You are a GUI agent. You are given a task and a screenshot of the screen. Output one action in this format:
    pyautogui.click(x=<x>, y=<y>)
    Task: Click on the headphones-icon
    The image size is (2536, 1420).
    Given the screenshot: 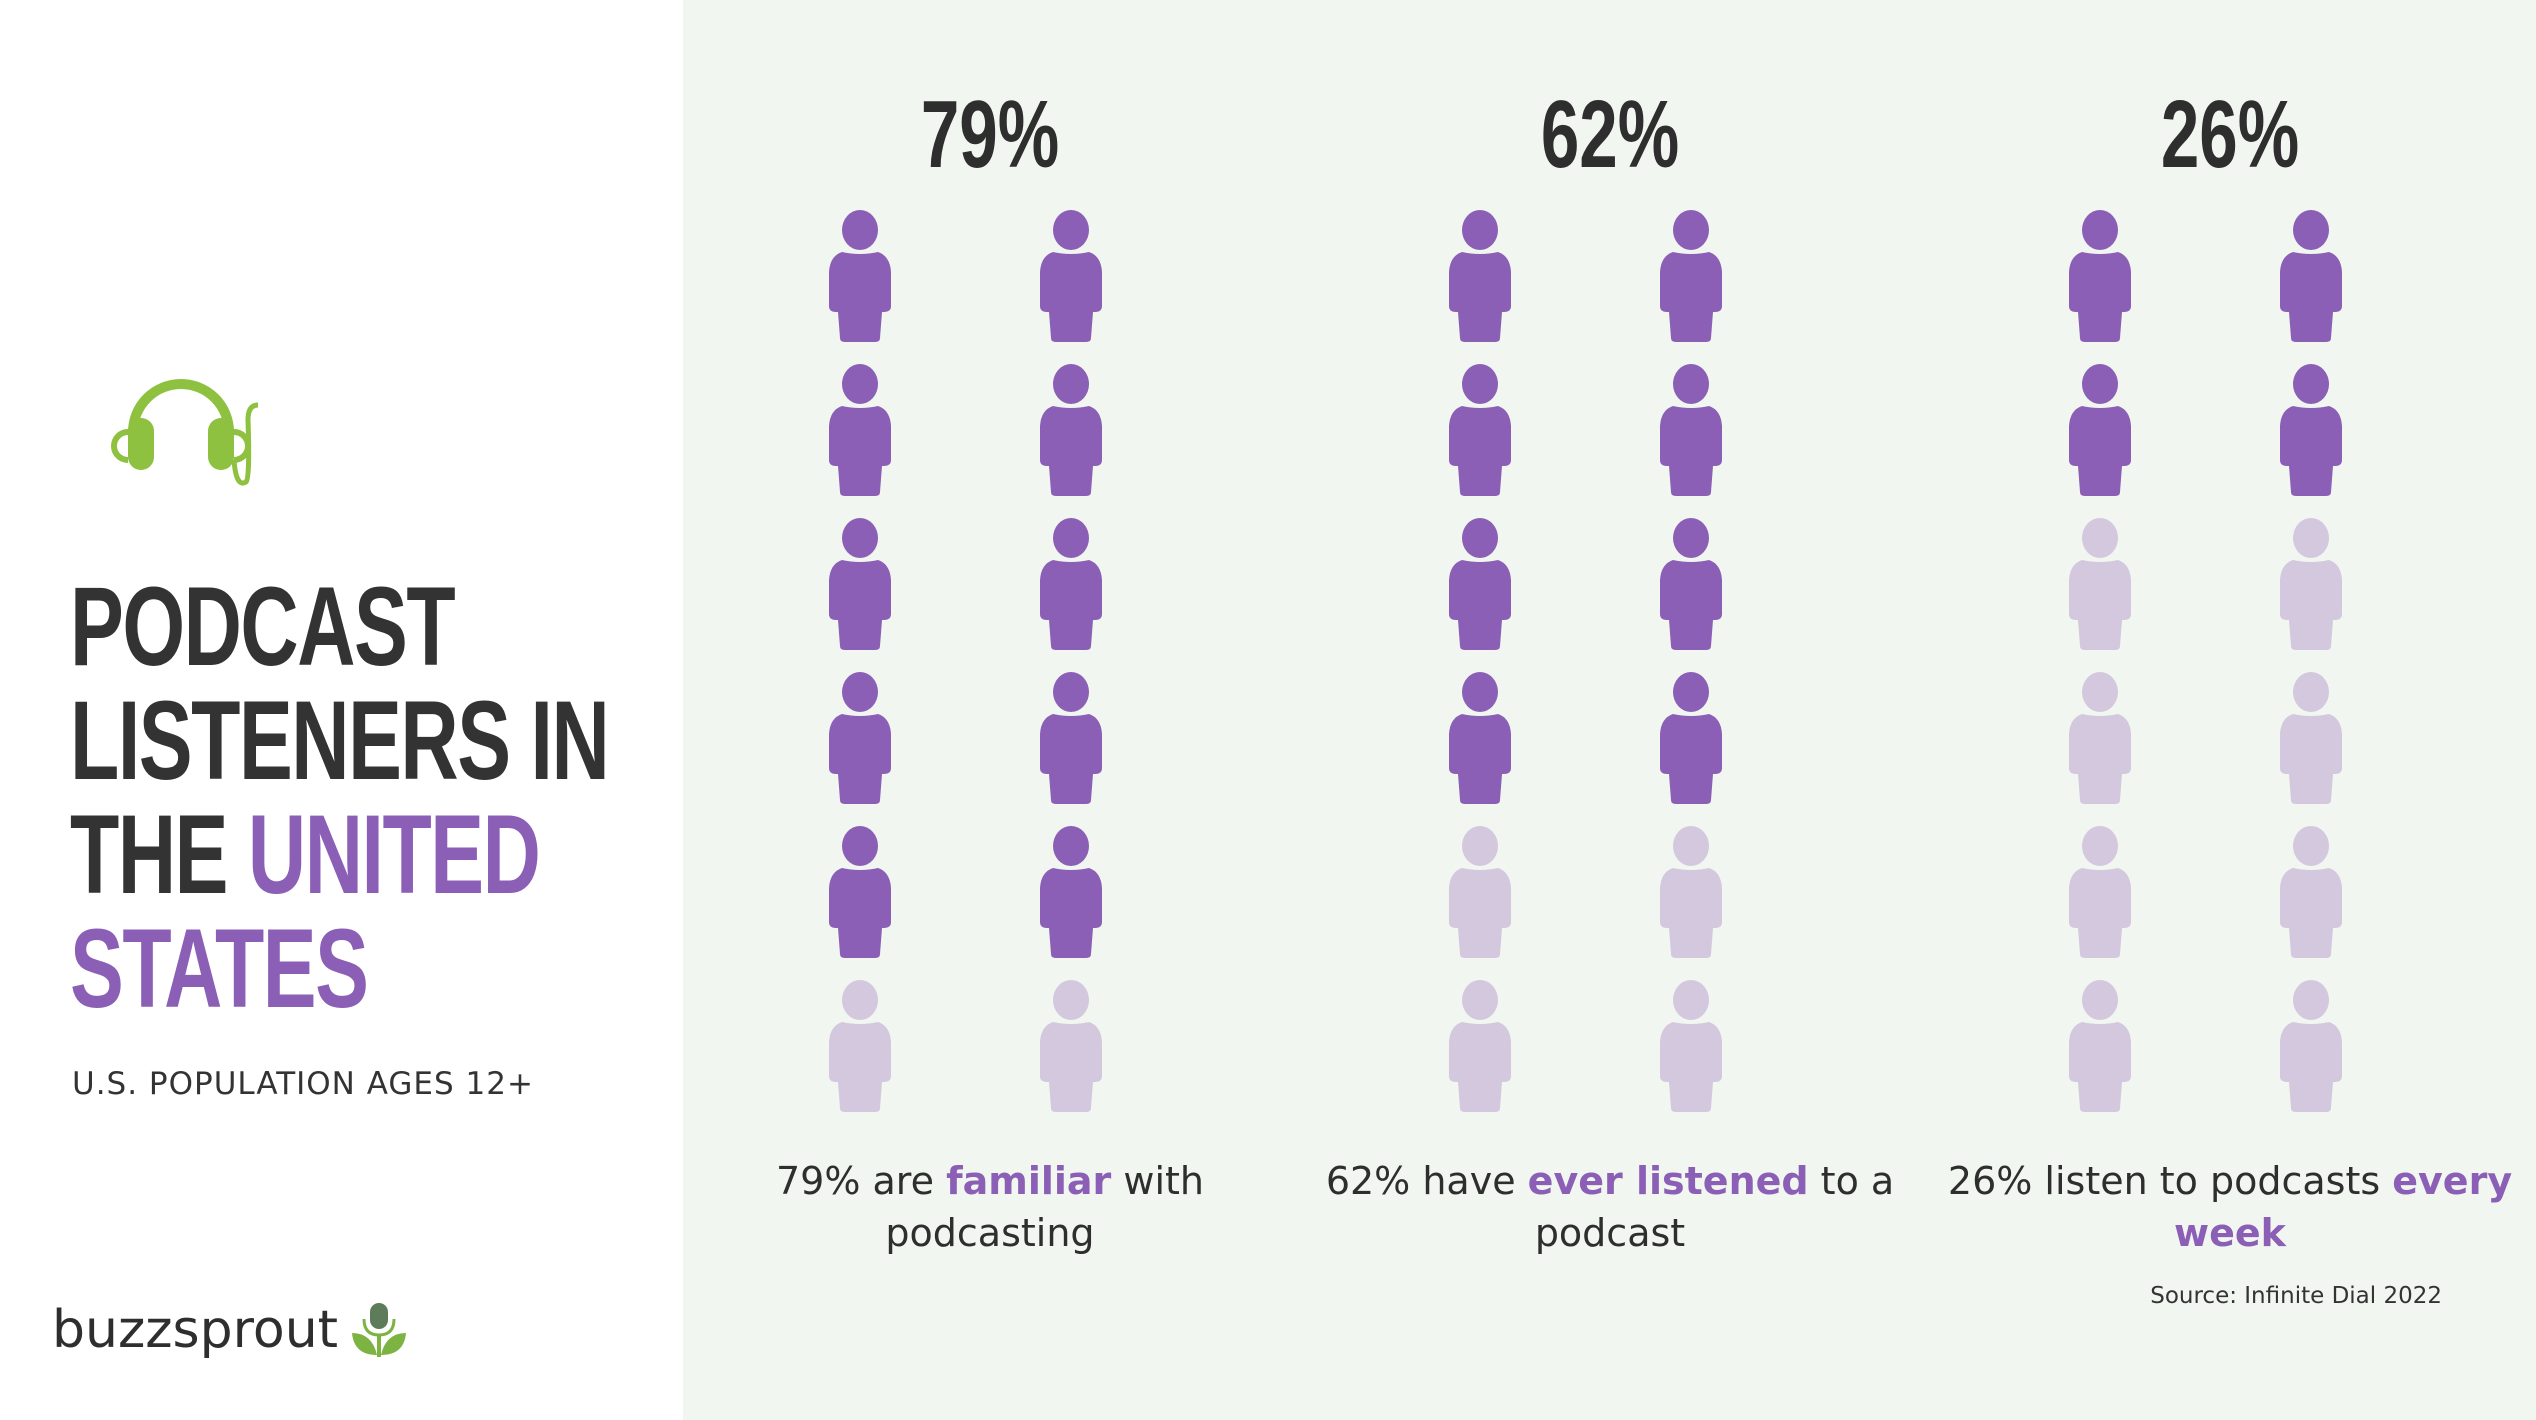 What is the action you would take?
    pyautogui.click(x=184, y=432)
    